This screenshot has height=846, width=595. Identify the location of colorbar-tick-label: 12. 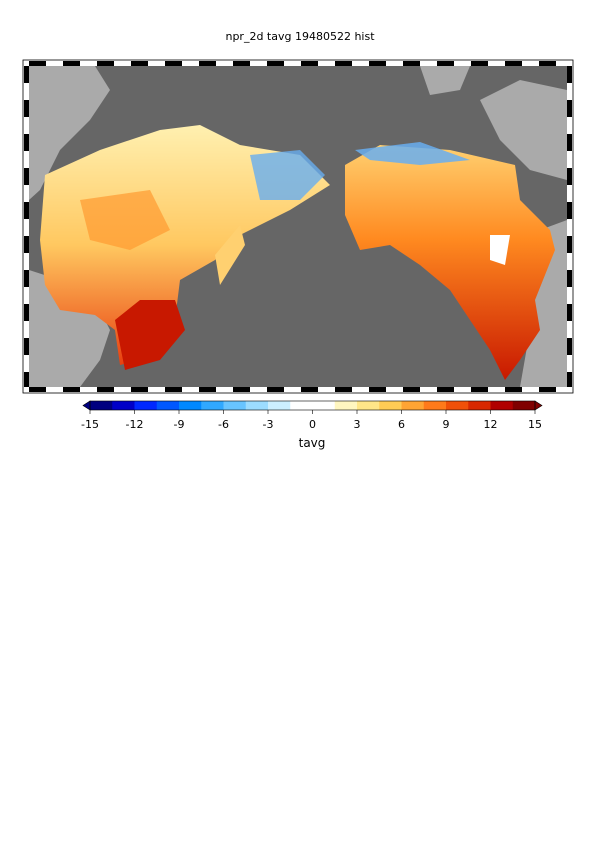
(491, 424).